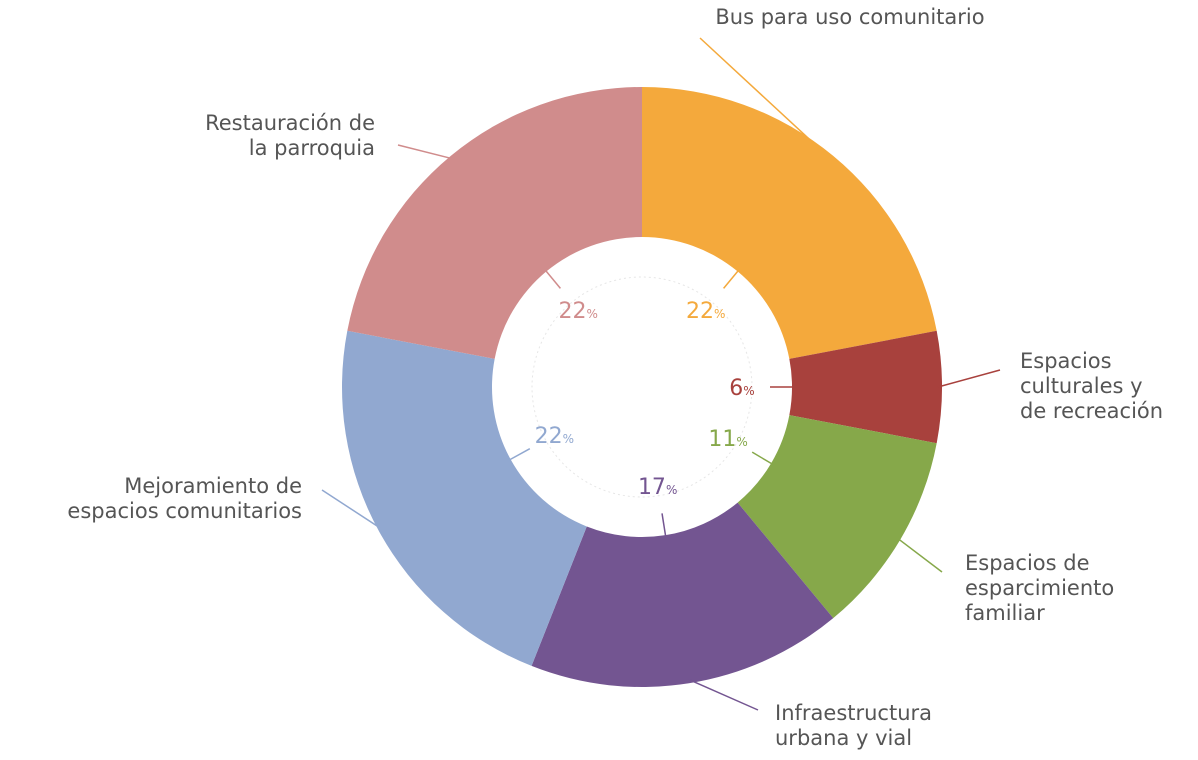 Image resolution: width=1198 pixels, height=760 pixels. I want to click on label-line: urbana y vial, so click(843, 738).